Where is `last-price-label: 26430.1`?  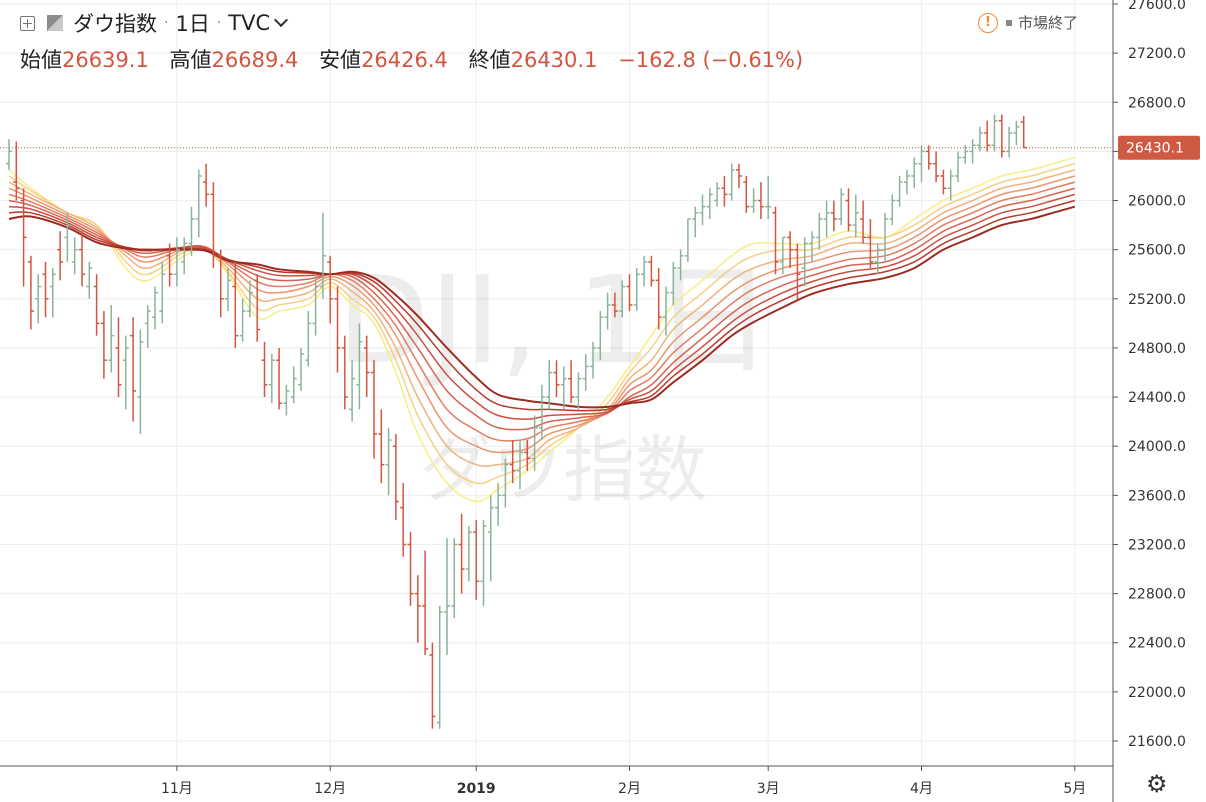 last-price-label: 26430.1 is located at coordinates (1155, 149).